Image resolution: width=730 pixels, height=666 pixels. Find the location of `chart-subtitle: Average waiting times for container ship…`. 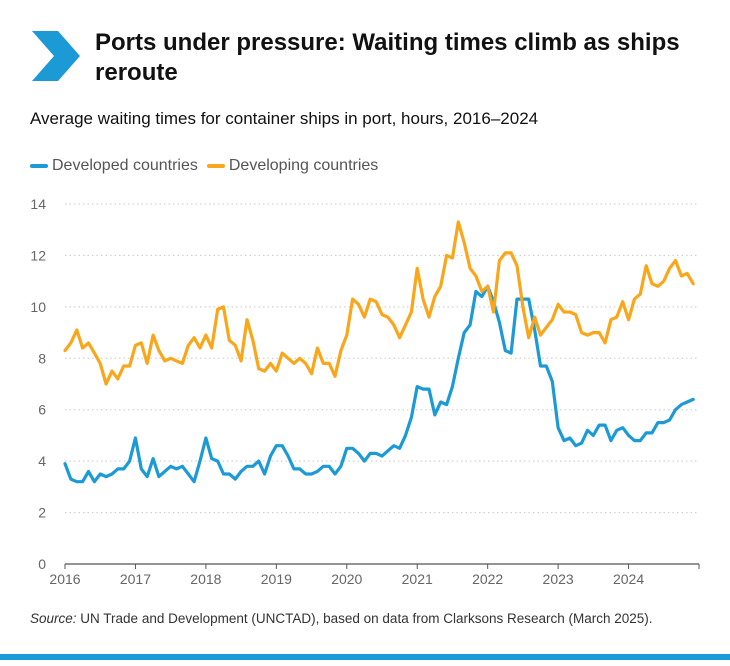

chart-subtitle: Average waiting times for container ship… is located at coordinates (284, 118).